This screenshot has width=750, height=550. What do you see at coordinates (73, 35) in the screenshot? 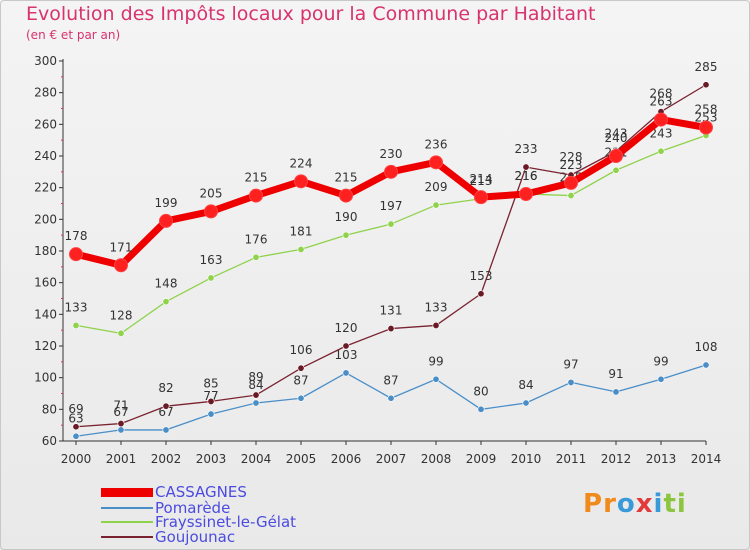
I see `chart-subtitle: (en € et par an)` at bounding box center [73, 35].